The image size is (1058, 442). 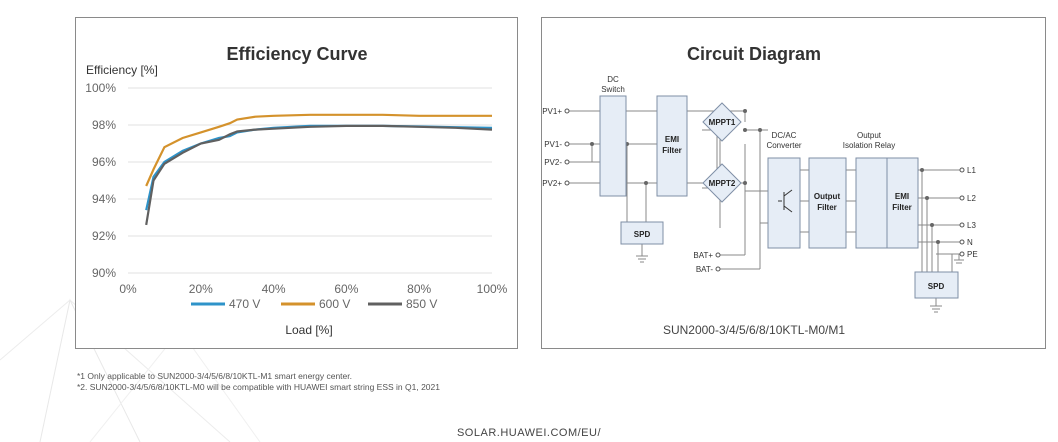 I want to click on relay-label-1: Output, so click(x=869, y=135).